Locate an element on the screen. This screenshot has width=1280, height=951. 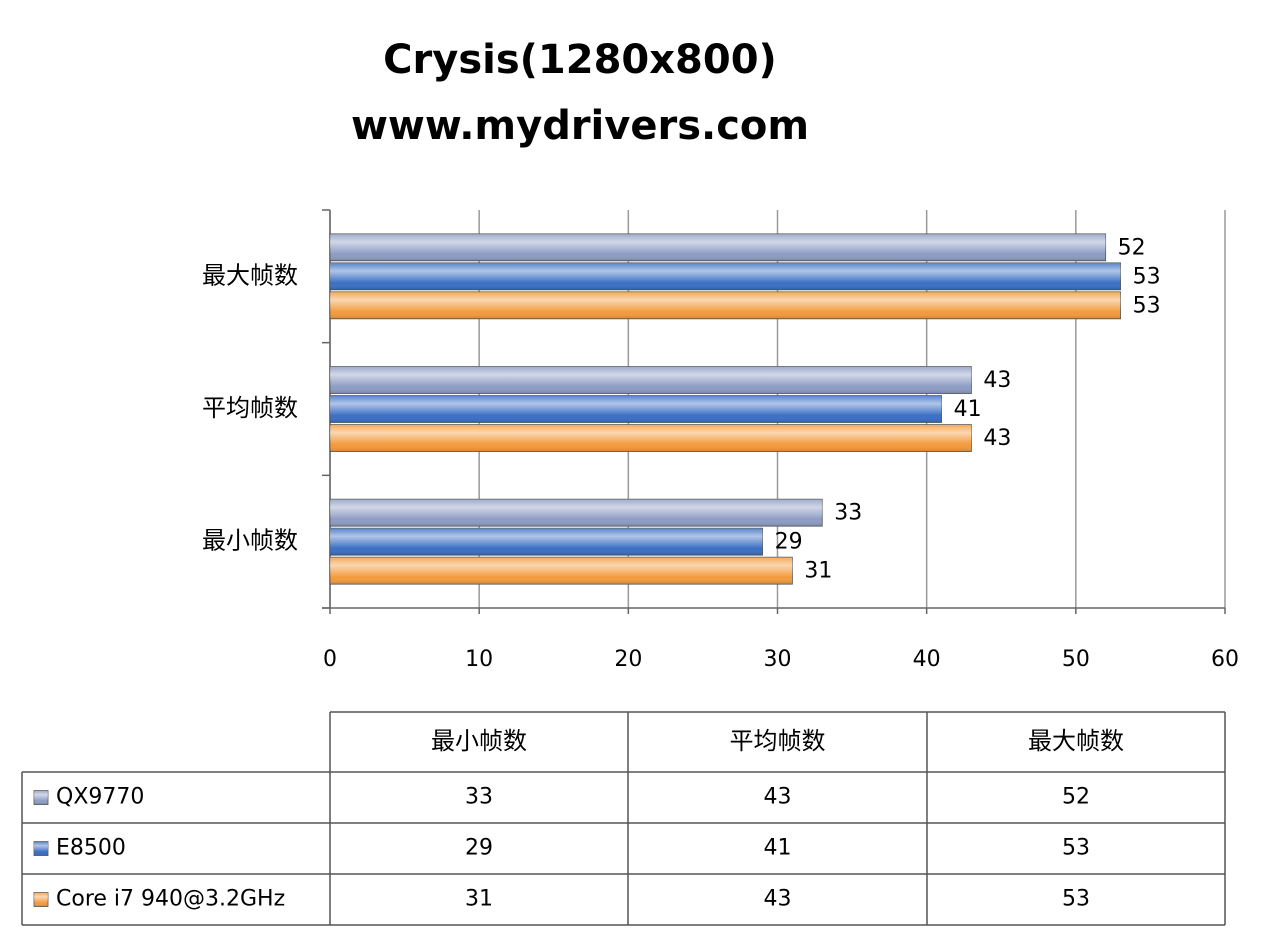
table-cell: 41 is located at coordinates (778, 848).